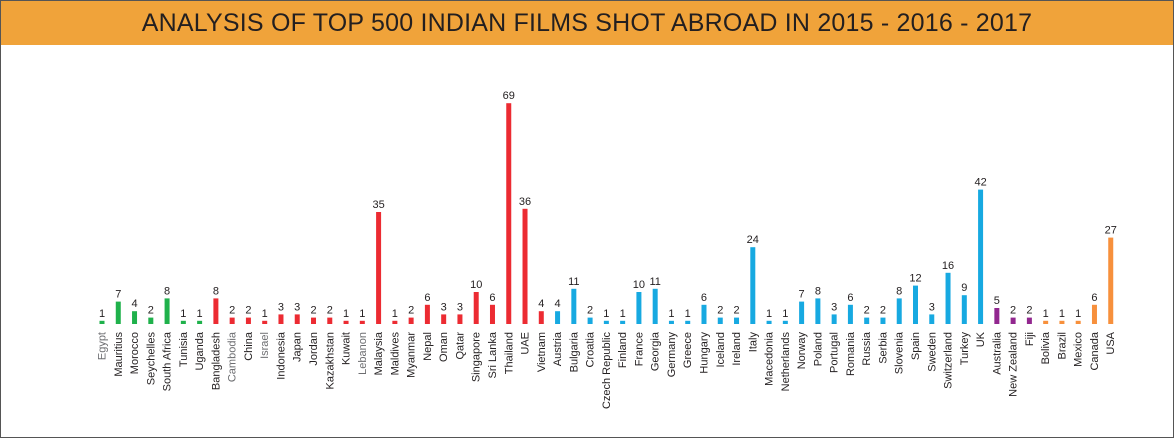 The height and width of the screenshot is (438, 1174). I want to click on bar-nepal, so click(427, 314).